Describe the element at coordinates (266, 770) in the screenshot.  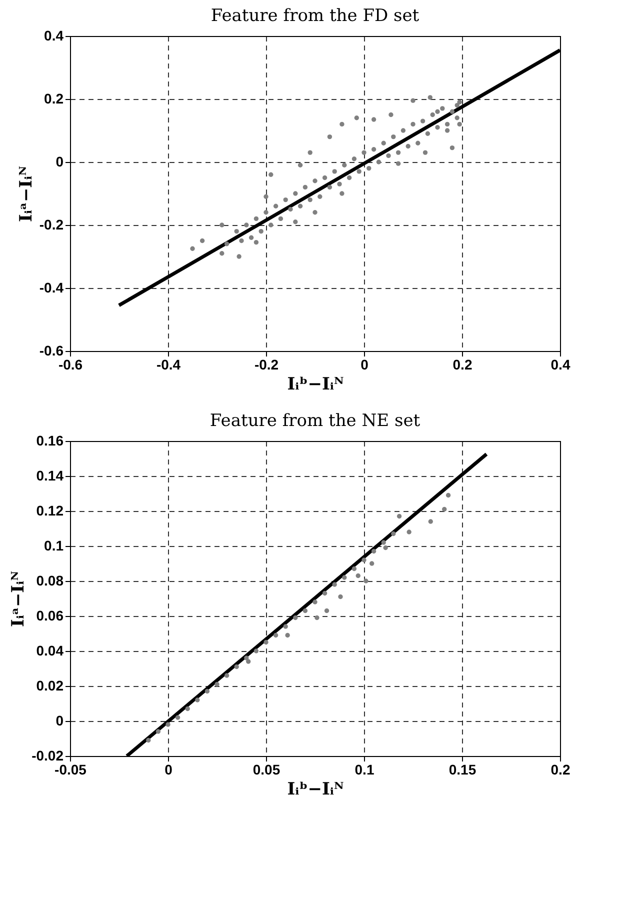
I see `x-tick-label: 0.05` at that location.